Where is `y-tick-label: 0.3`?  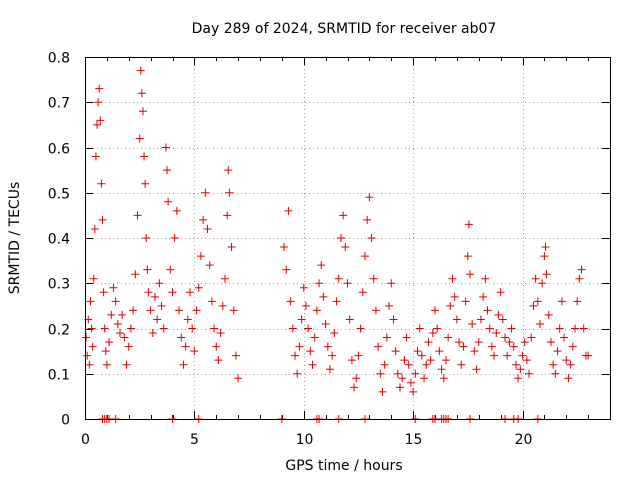 y-tick-label: 0.3 is located at coordinates (59, 285).